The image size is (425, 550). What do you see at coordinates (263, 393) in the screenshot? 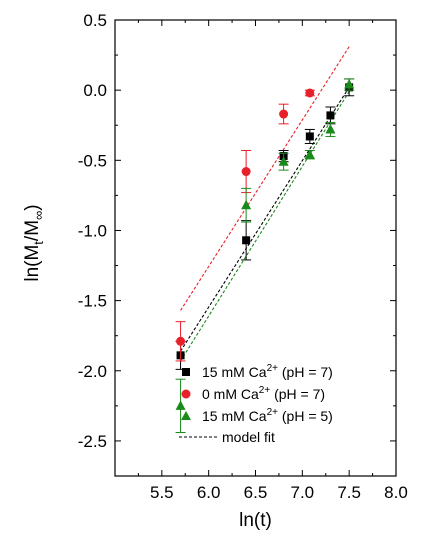
I see `legend-label-2: 0 mM Ca2+ (pH = 7)` at bounding box center [263, 393].